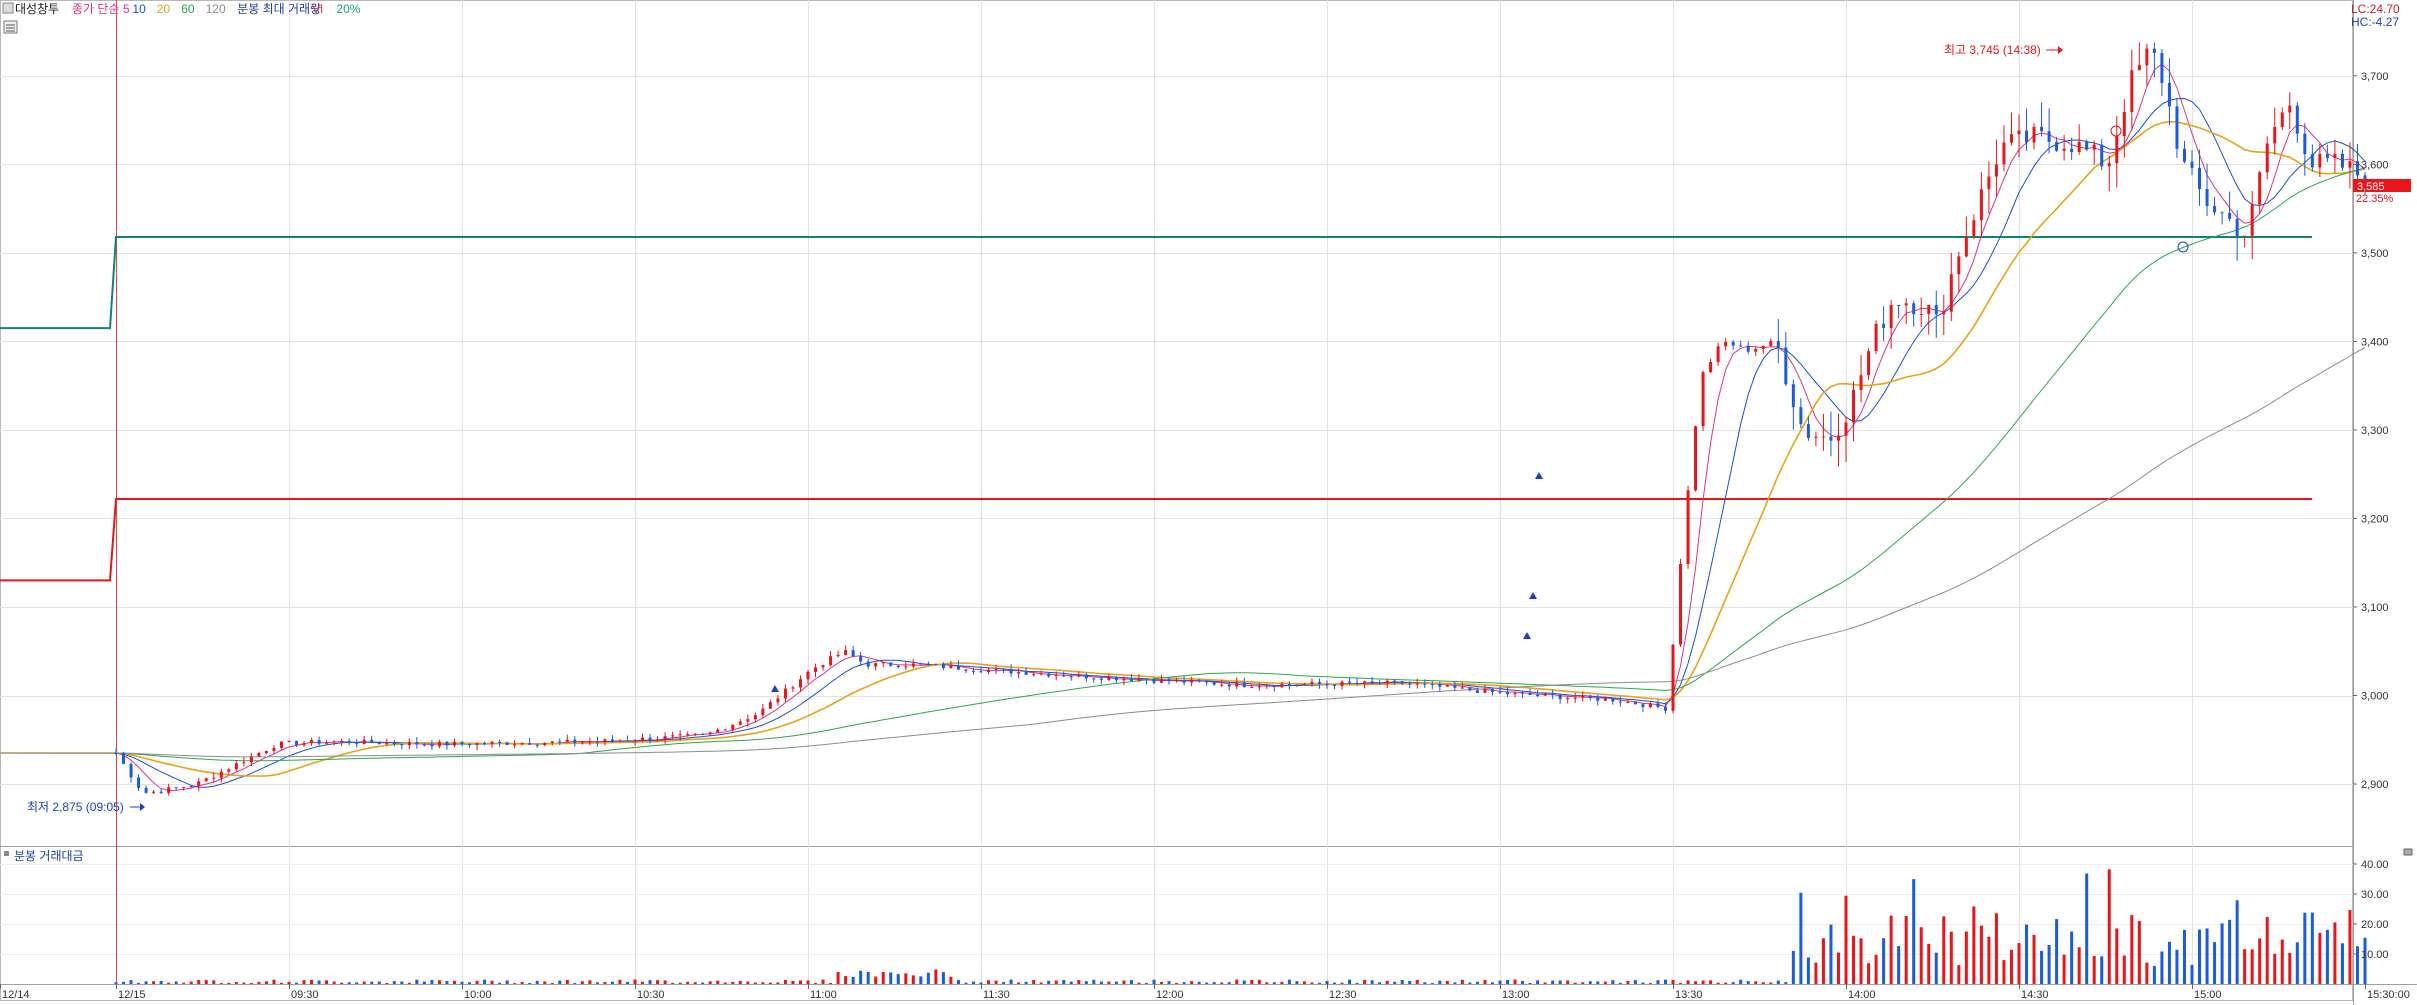 The width and height of the screenshot is (2417, 1005). What do you see at coordinates (216, 9) in the screenshot?
I see `legend-item-4: 120` at bounding box center [216, 9].